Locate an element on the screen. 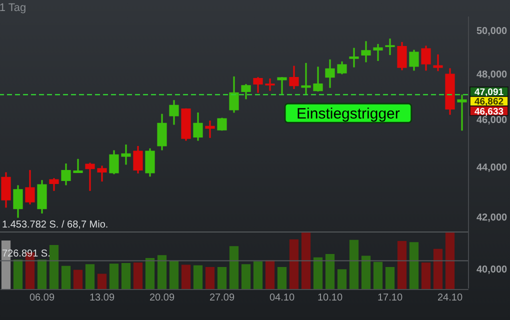 The height and width of the screenshot is (320, 510). x-tick-label: 17.10 is located at coordinates (390, 298).